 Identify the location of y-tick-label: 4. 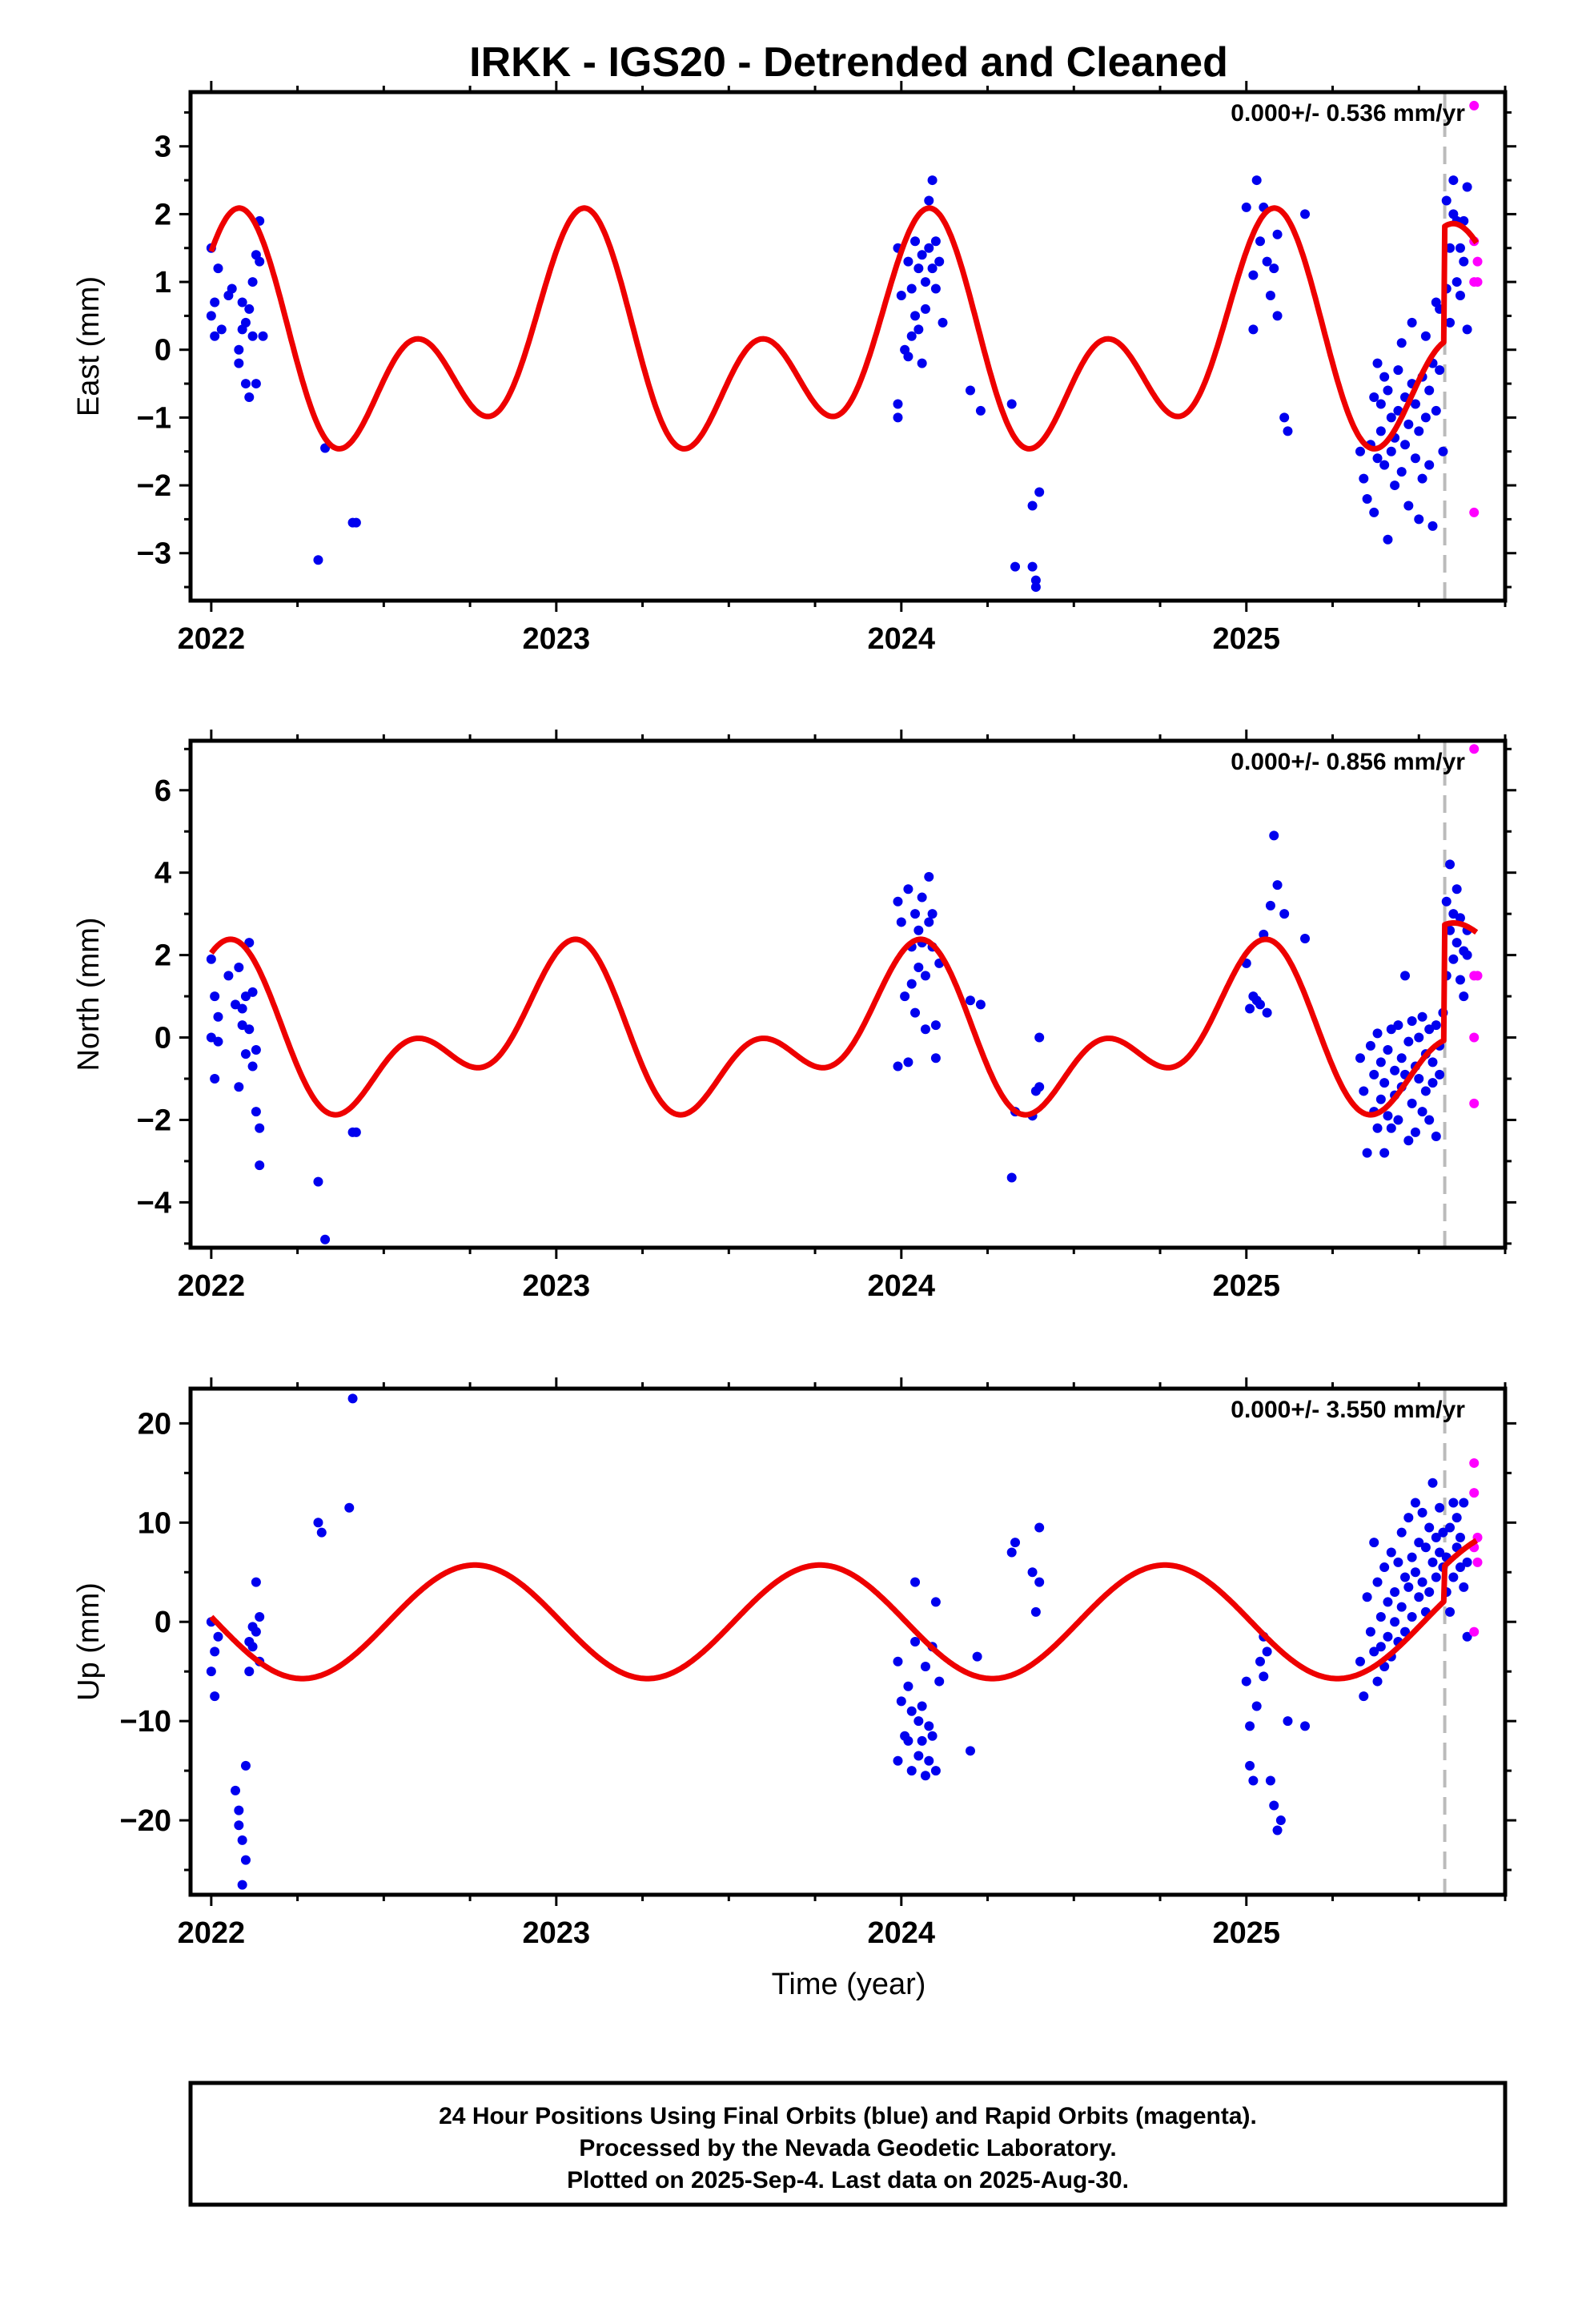
(163, 874).